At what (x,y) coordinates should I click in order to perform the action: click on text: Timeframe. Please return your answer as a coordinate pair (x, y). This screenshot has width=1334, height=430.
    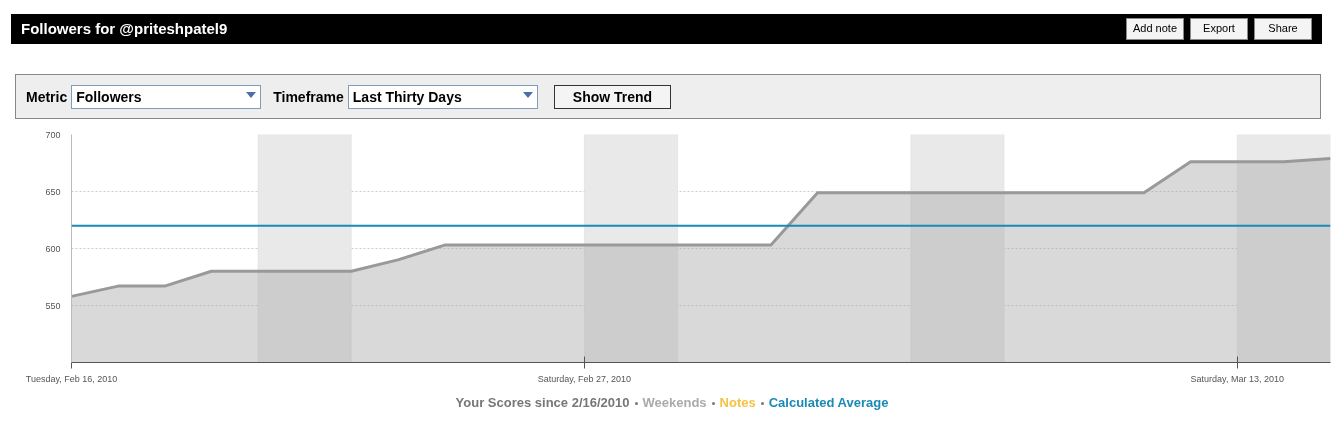
    Looking at the image, I should click on (308, 97).